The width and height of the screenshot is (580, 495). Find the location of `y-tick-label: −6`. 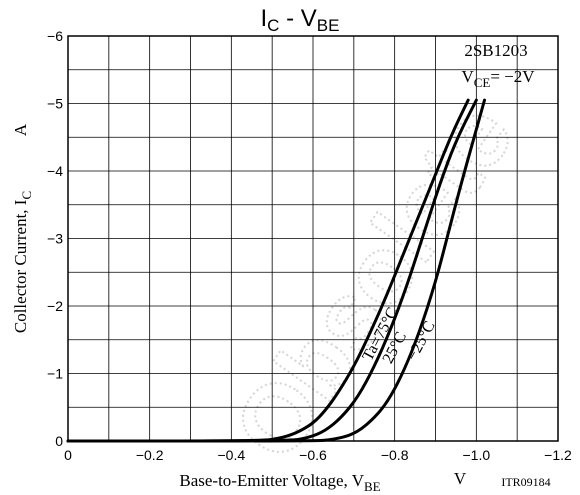

y-tick-label: −6 is located at coordinates (55, 36).